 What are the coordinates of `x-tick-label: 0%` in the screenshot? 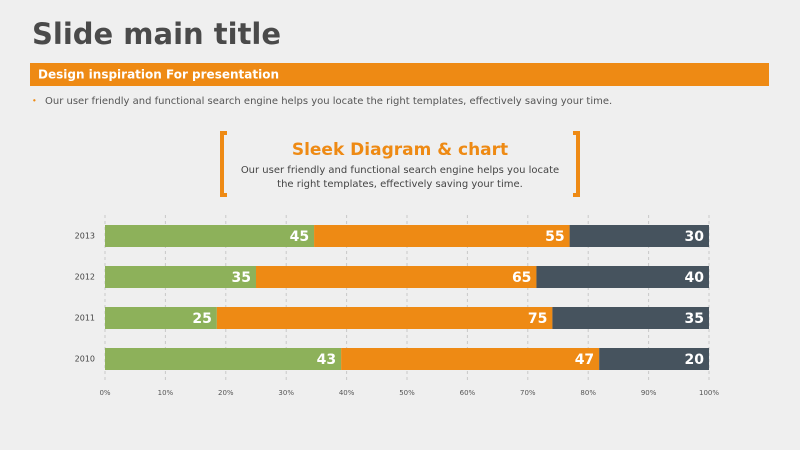 It's located at (104, 393).